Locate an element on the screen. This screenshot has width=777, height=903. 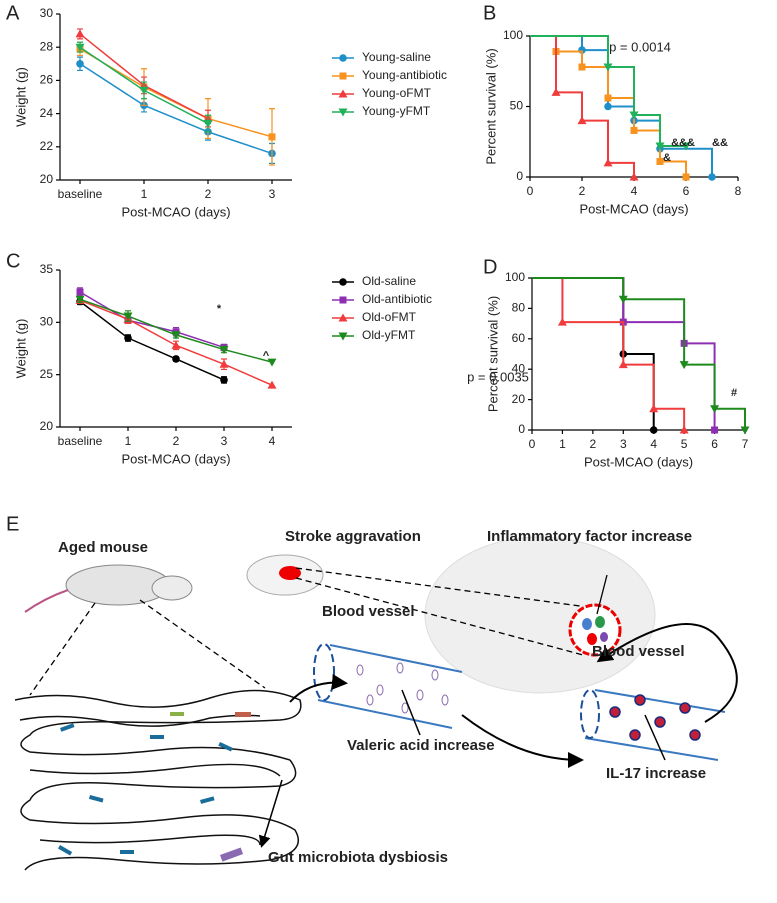
label: Stroke aggravation is located at coordinates (353, 536).